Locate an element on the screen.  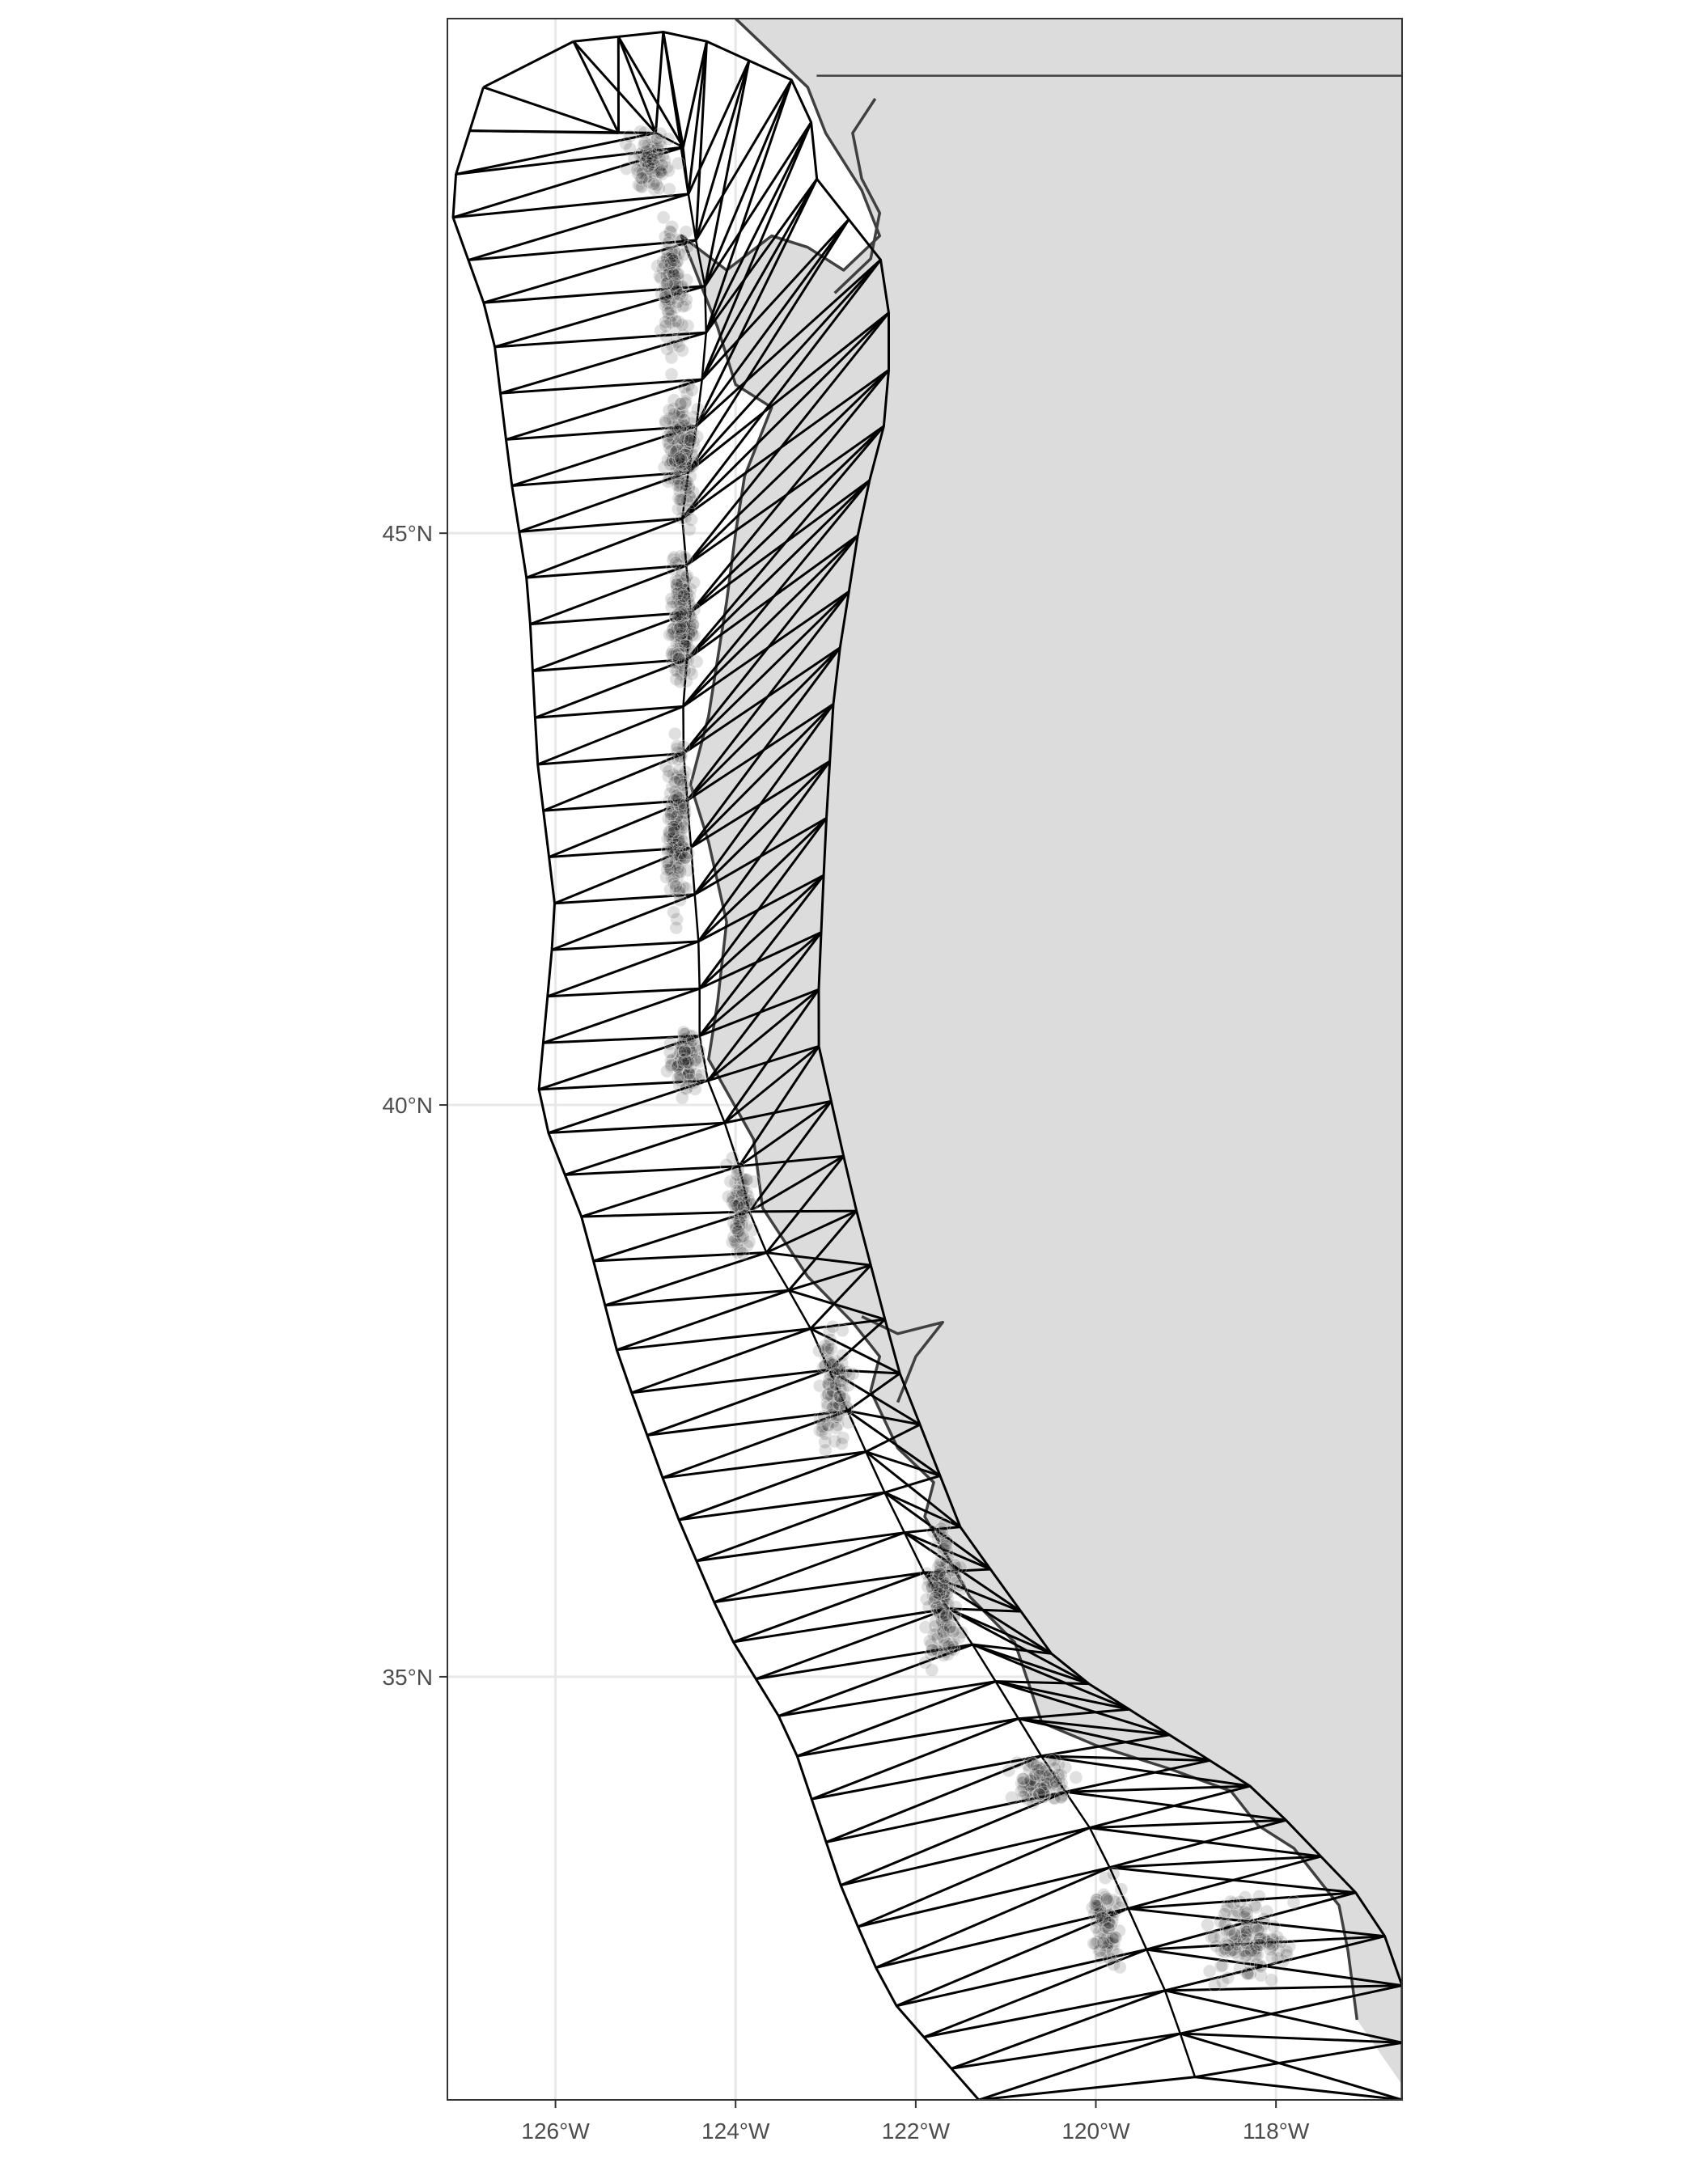
x-tick-label: 120°W is located at coordinates (1095, 2131).